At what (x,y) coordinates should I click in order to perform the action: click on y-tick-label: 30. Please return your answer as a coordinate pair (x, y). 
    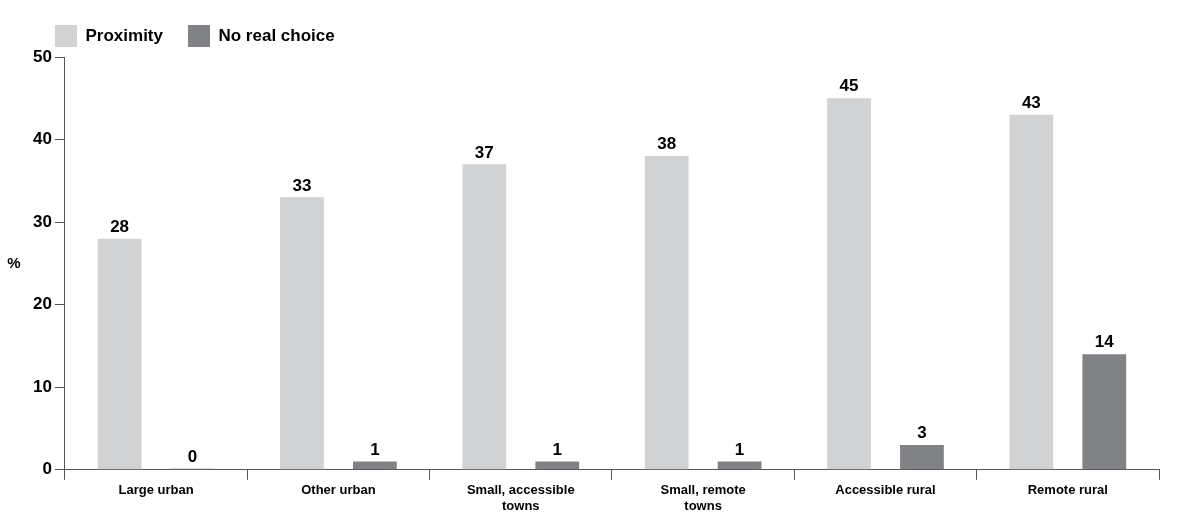
    Looking at the image, I should click on (42, 221).